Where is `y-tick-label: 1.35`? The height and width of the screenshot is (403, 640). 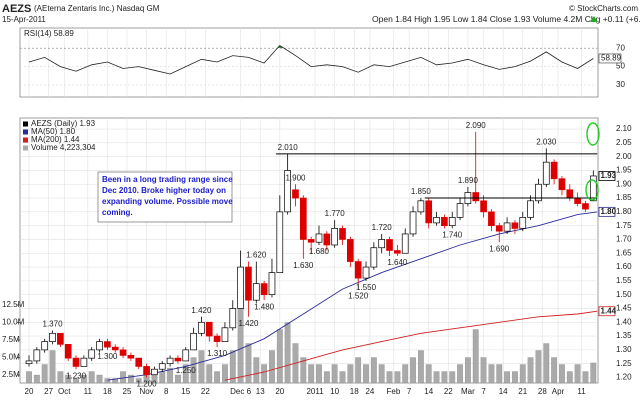
y-tick-label: 1.35 is located at coordinates (624, 335).